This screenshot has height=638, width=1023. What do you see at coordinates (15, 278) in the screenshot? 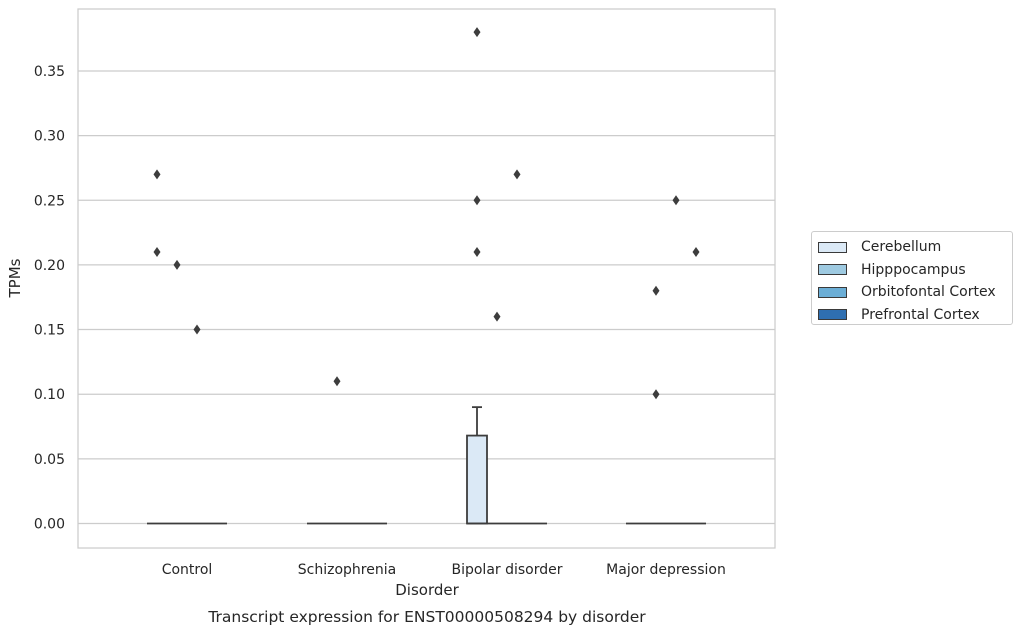
I see `y-axis-label: TPMs` at bounding box center [15, 278].